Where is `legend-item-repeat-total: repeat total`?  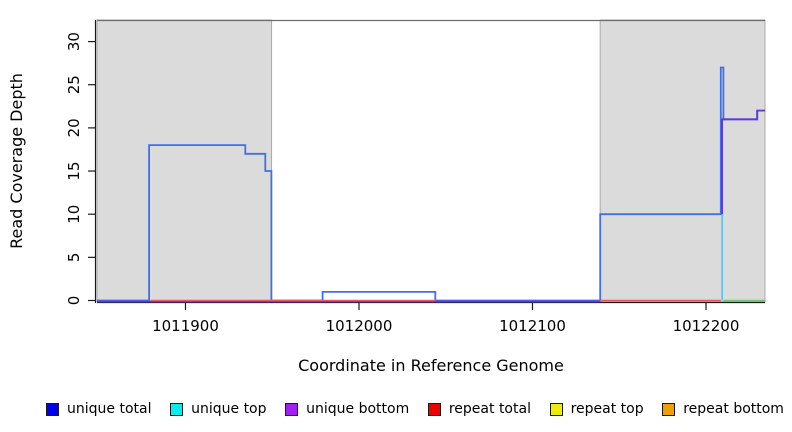
legend-item-repeat-total: repeat total is located at coordinates (479, 409).